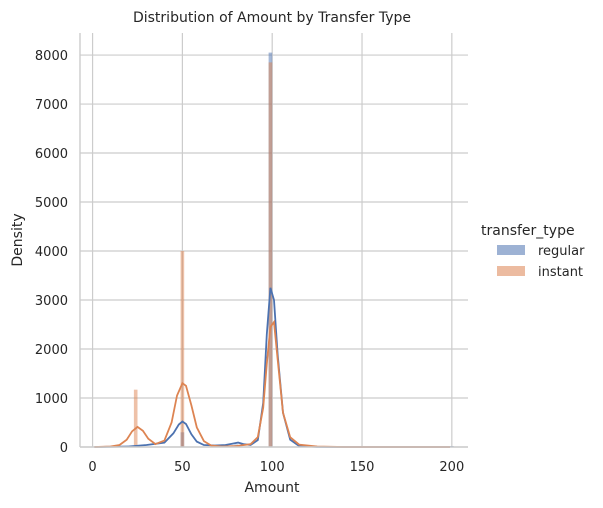  I want to click on legend-label-instant: instant, so click(560, 272).